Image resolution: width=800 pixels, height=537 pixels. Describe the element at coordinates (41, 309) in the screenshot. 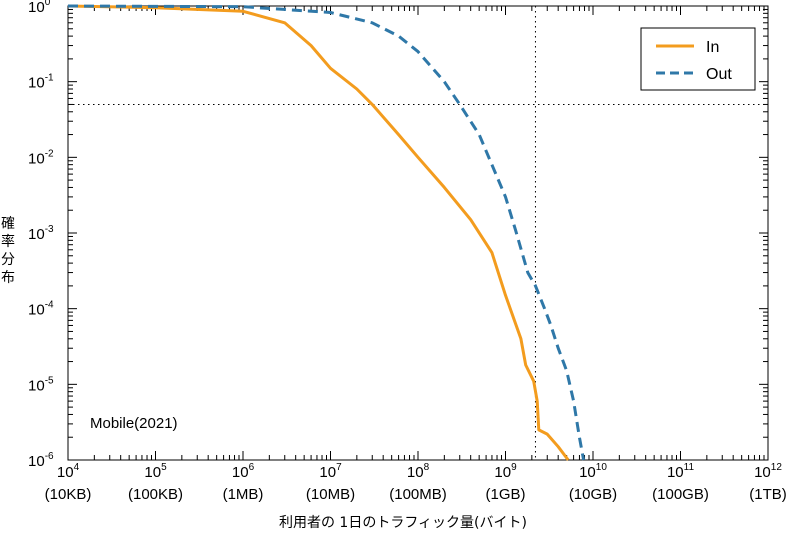

I see `y-tick-label: 10⁻⁴` at that location.